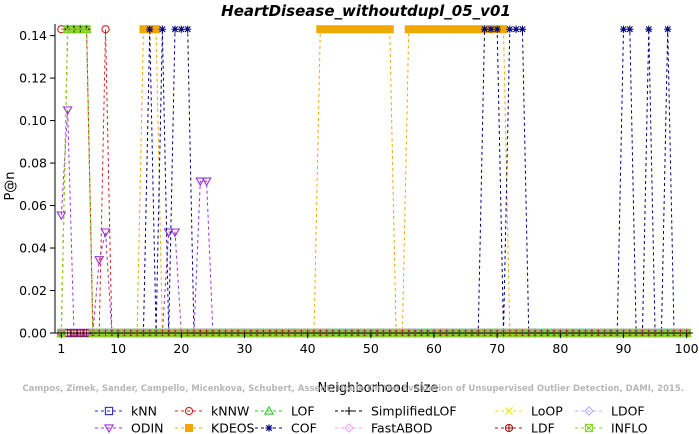 The width and height of the screenshot is (699, 434). I want to click on y-tick-label: 0.06, so click(33, 205).